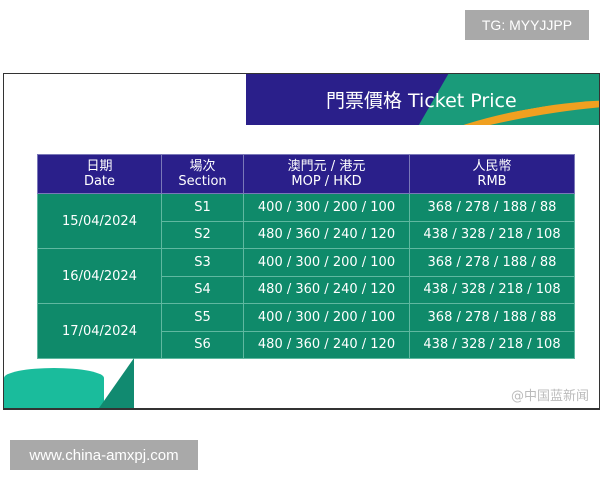 Image resolution: width=600 pixels, height=480 pixels. What do you see at coordinates (99, 174) in the screenshot?
I see `header-date: 日期 Date` at bounding box center [99, 174].